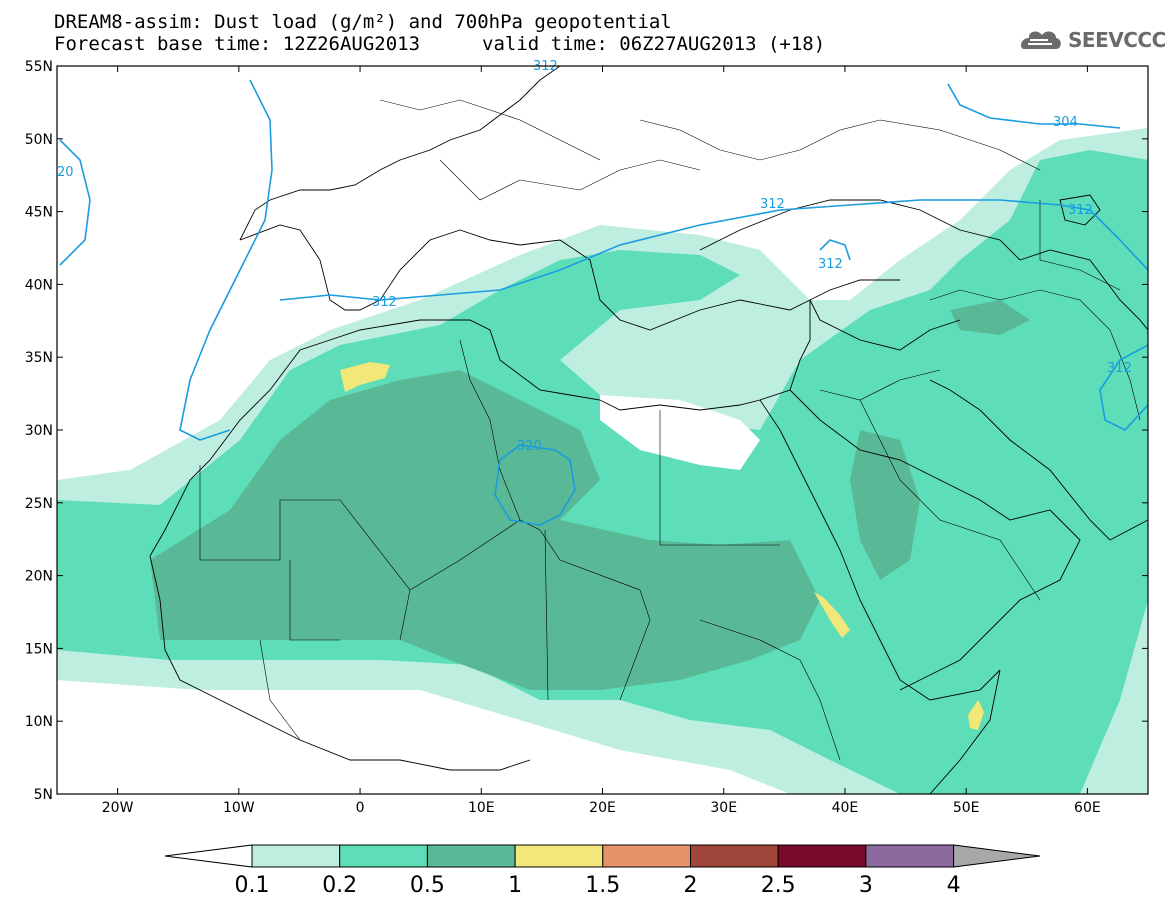 The image size is (1165, 907). Describe the element at coordinates (339, 885) in the screenshot. I see `colorbar-level-label: 0.2` at that location.